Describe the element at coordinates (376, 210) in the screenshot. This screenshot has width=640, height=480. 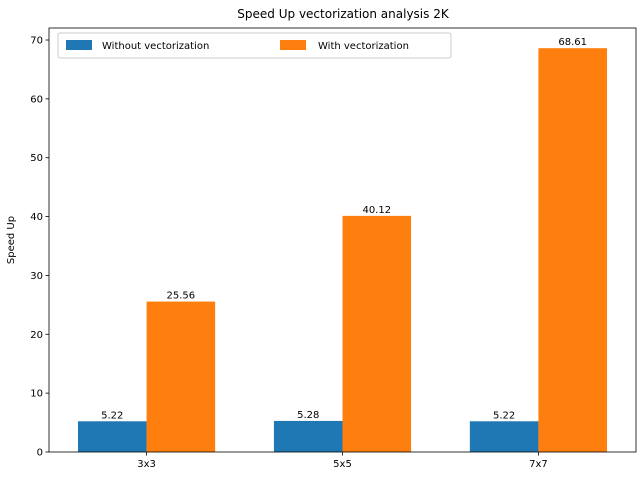
I see `bar-value-label: 40.12` at that location.